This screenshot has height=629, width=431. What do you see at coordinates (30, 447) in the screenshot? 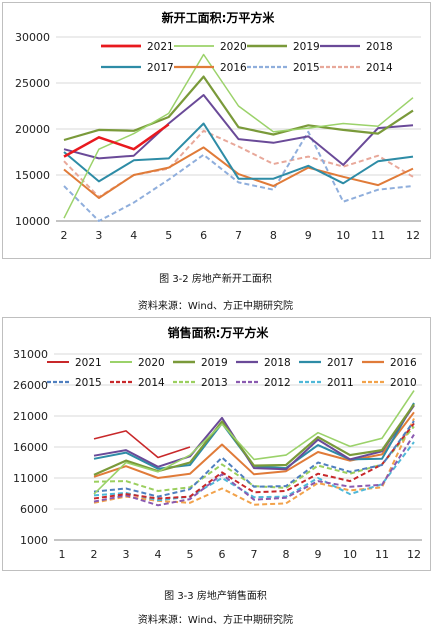
I see `y-tick-label: 16000` at bounding box center [30, 447].